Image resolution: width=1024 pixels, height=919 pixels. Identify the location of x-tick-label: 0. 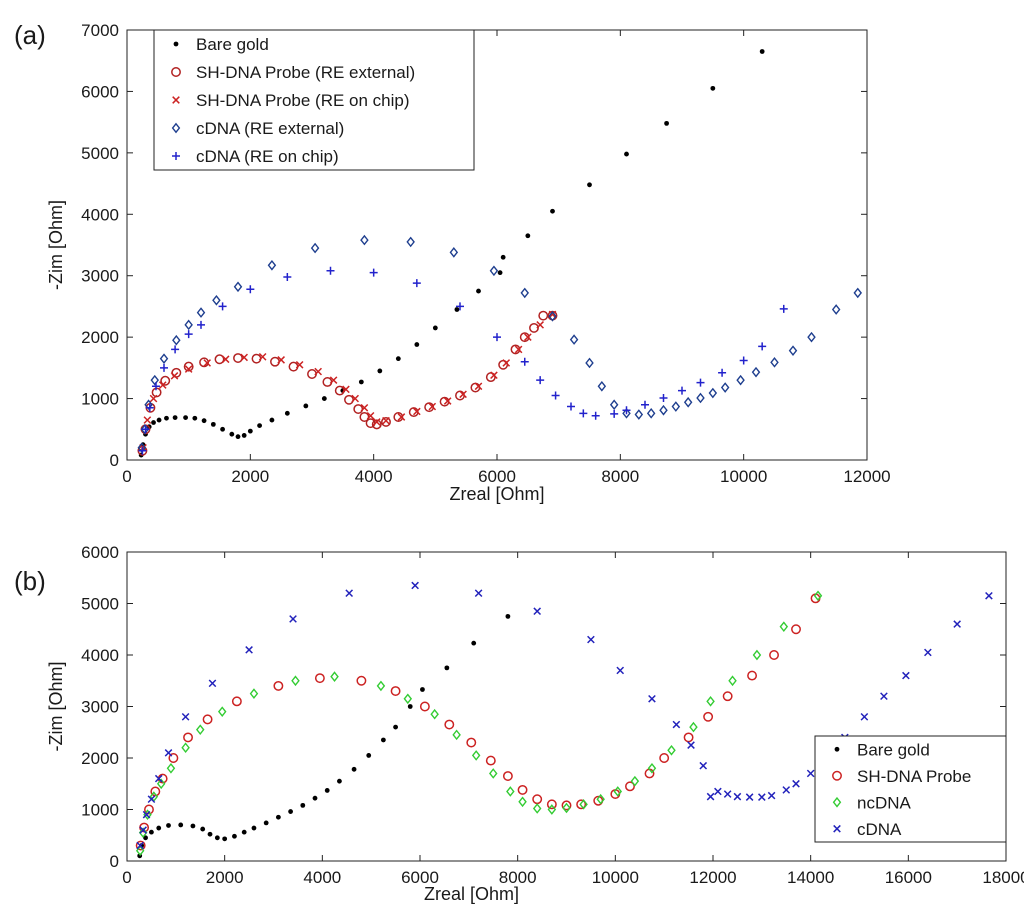
(126, 476).